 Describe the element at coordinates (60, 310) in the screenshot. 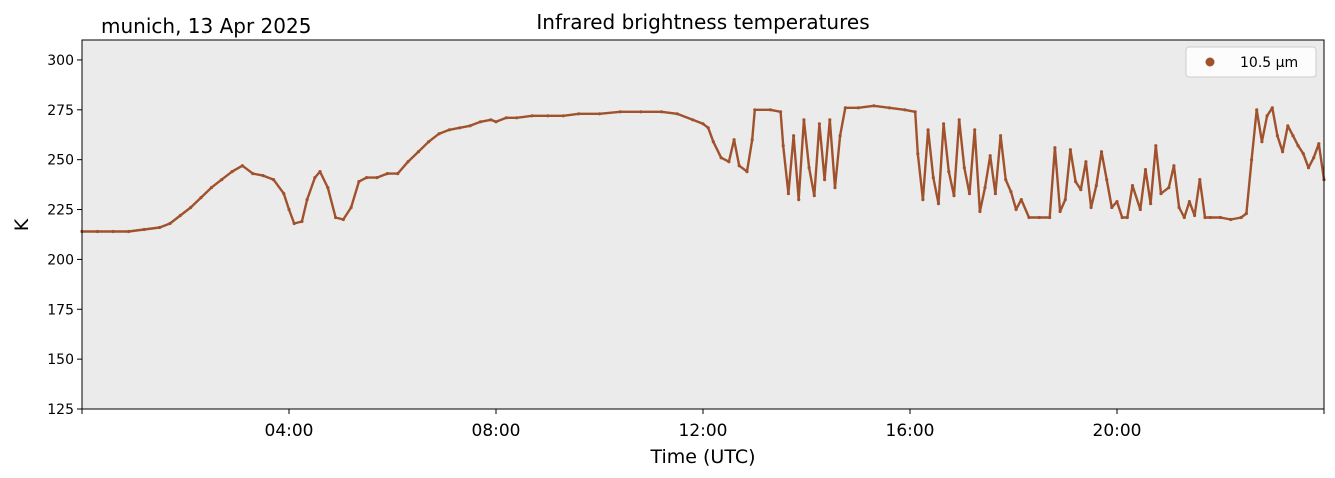

I see `y-tick-label: 175` at that location.